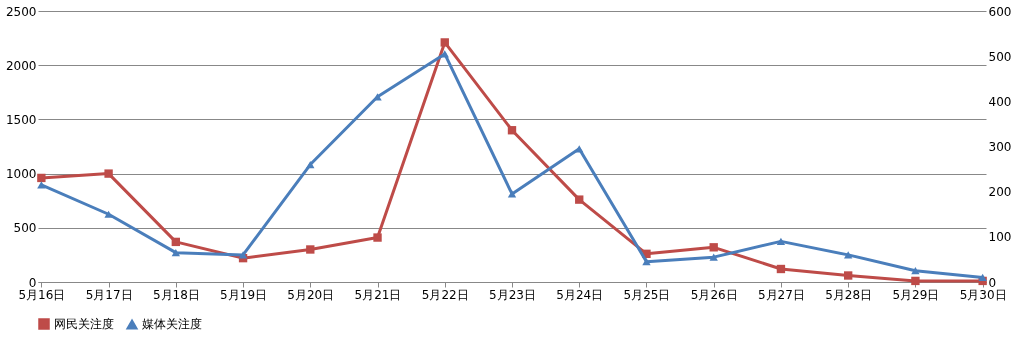  Describe the element at coordinates (176, 294) in the screenshot. I see `x-tick-label: 5月18日` at that location.